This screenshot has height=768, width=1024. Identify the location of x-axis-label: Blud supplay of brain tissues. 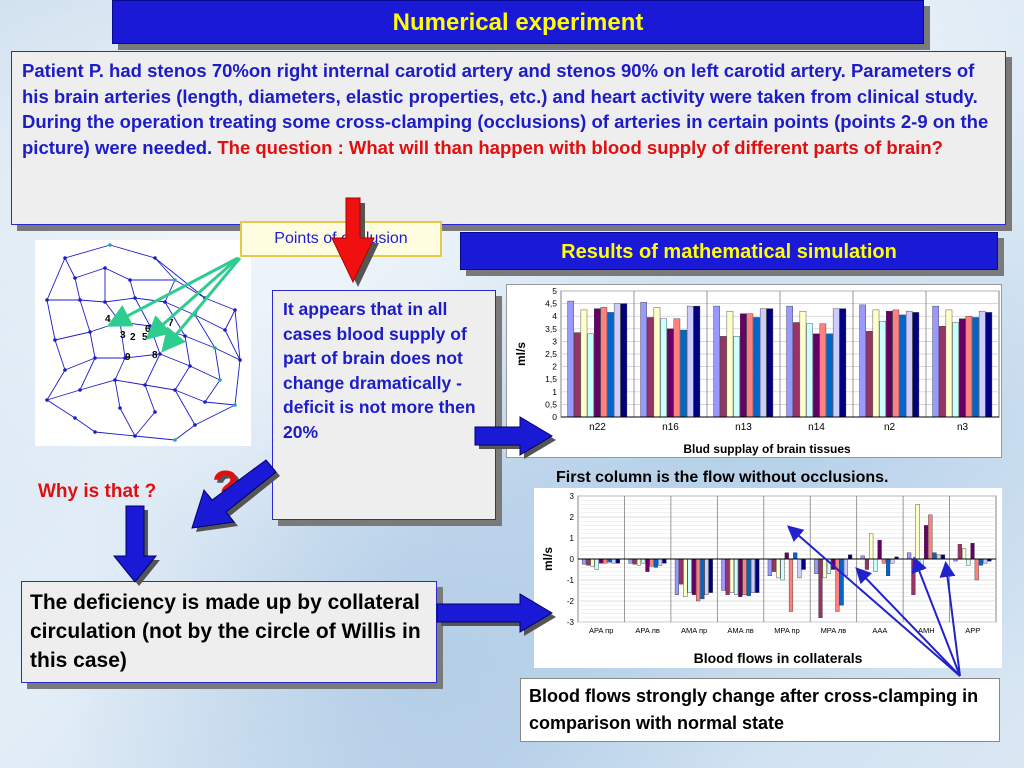
(767, 449).